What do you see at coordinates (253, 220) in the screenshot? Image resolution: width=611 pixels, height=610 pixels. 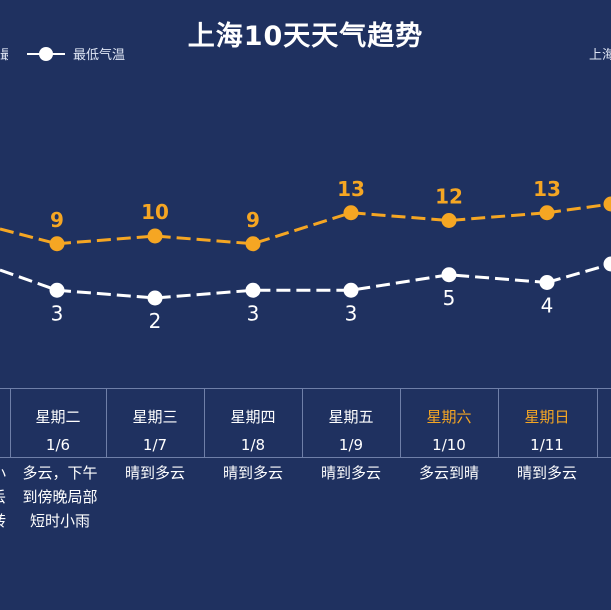 I see `high-label-1/8: 9` at bounding box center [253, 220].